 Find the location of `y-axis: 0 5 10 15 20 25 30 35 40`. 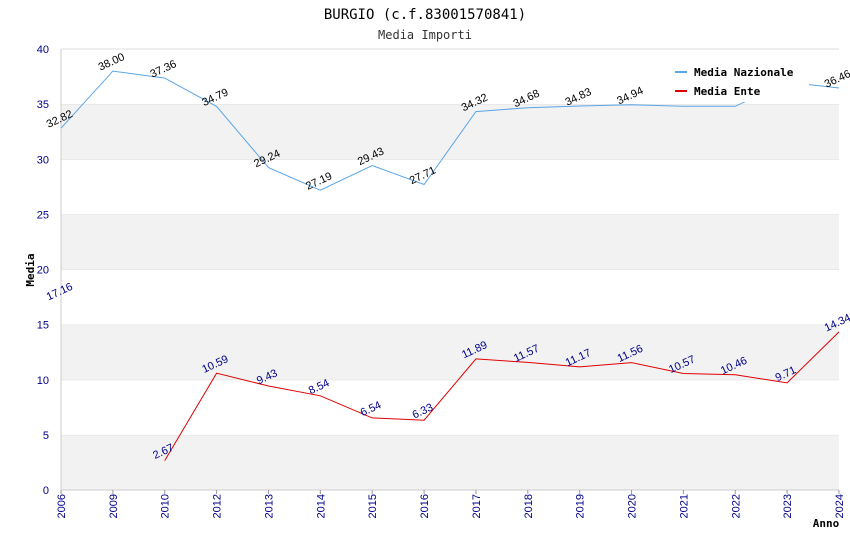

y-axis: 0 5 10 15 20 25 30 35 40 is located at coordinates (43, 270).